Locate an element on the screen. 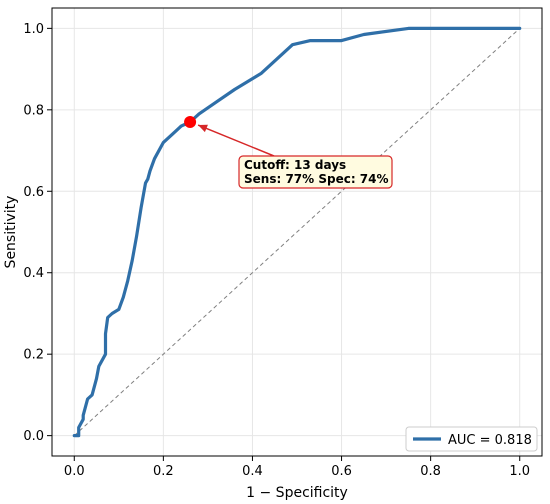  legend: AUC = 0.818 is located at coordinates (471, 439).